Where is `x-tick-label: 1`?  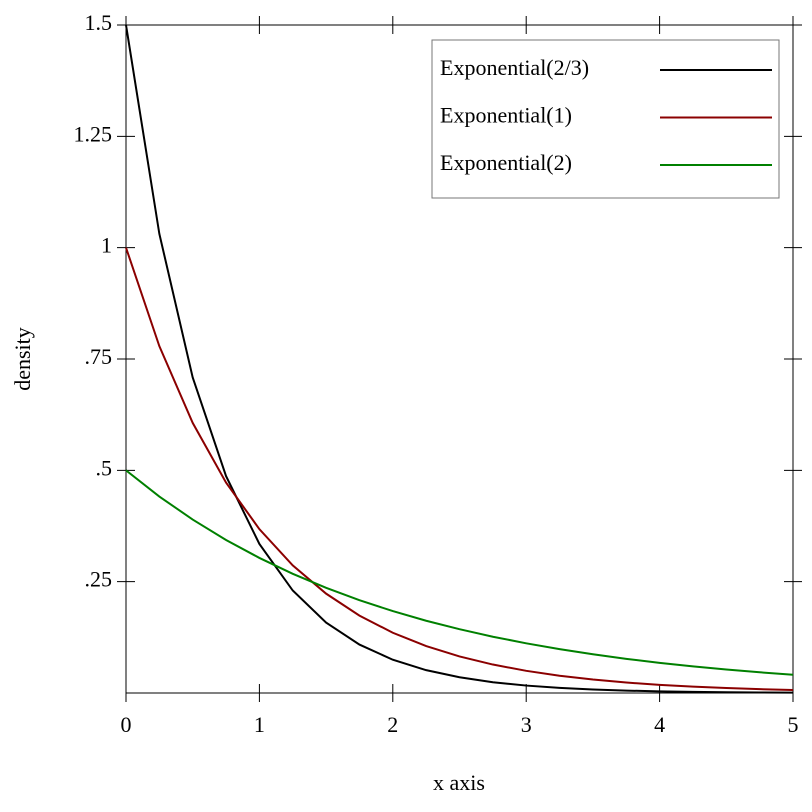
x-tick-label: 1 is located at coordinates (259, 724).